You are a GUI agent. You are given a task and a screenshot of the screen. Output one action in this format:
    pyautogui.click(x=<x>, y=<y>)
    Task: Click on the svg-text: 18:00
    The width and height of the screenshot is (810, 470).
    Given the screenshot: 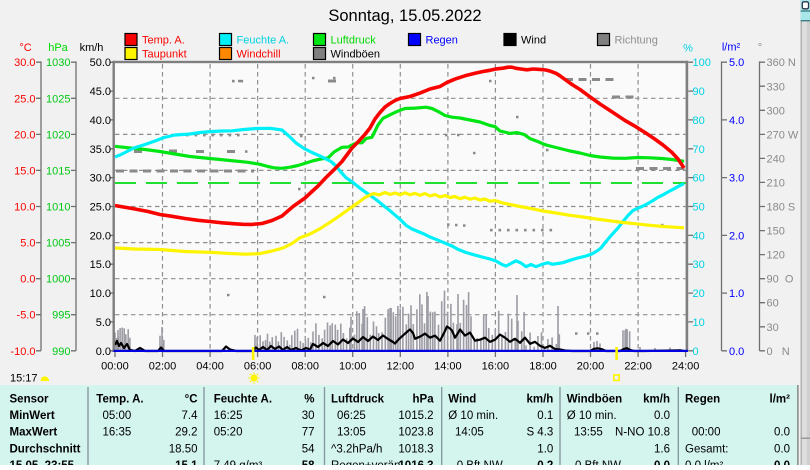 What is the action you would take?
    pyautogui.click(x=543, y=367)
    